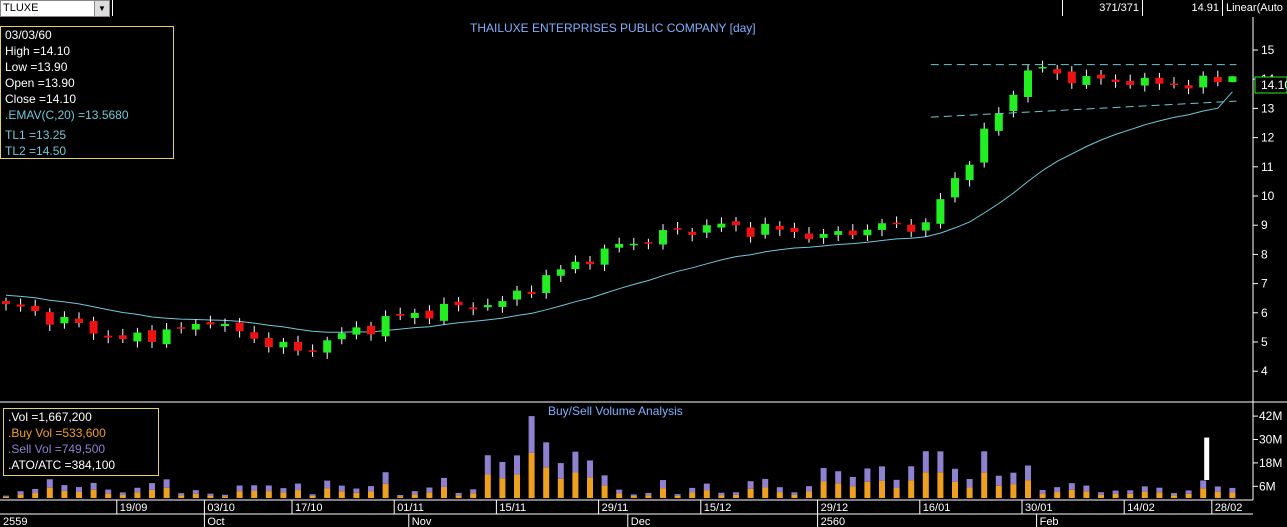 Image resolution: width=1287 pixels, height=527 pixels. What do you see at coordinates (62, 465) in the screenshot?
I see `info-atc: .ATO/ATC =384,100` at bounding box center [62, 465].